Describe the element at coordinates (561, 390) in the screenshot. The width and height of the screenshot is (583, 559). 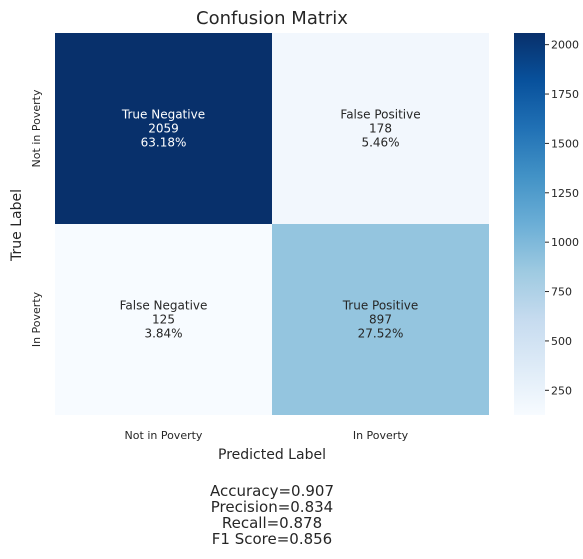
I see `colorbar-tick-label: 250` at that location.